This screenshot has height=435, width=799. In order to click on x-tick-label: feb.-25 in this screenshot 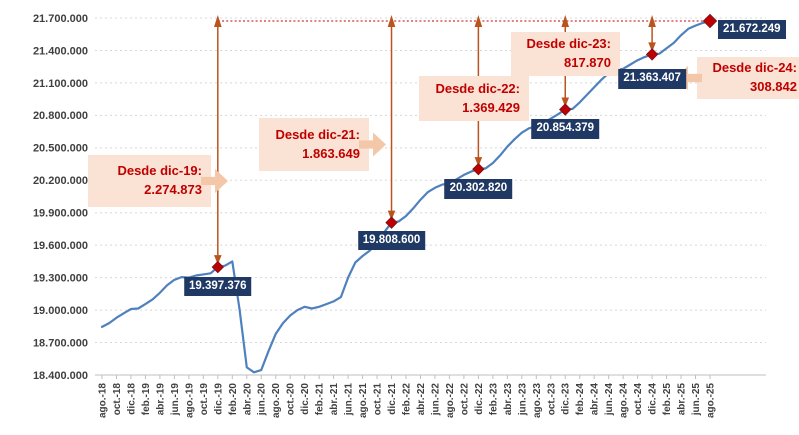, I will do `click(667, 399)`.